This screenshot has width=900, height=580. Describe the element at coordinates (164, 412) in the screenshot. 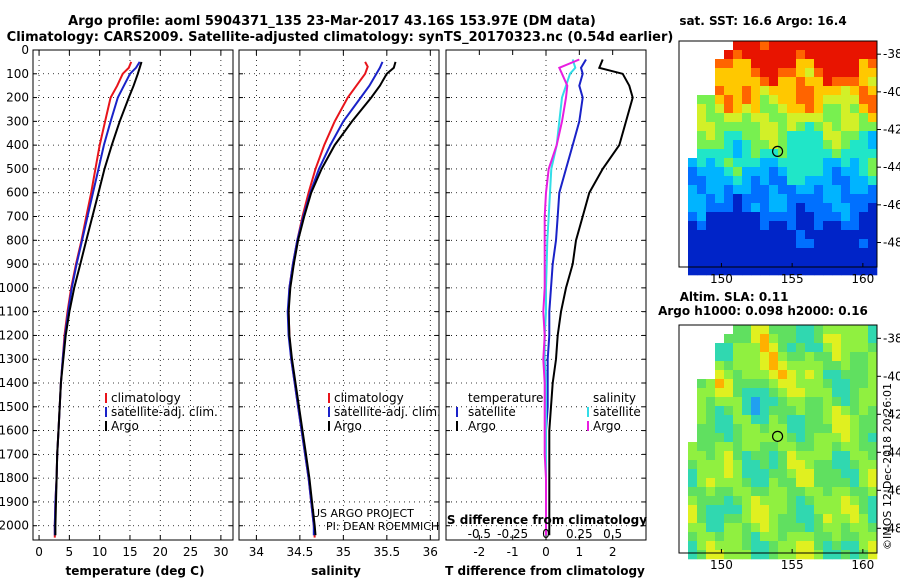

I see `legend-satellite: satellite-adj. clim.` at that location.